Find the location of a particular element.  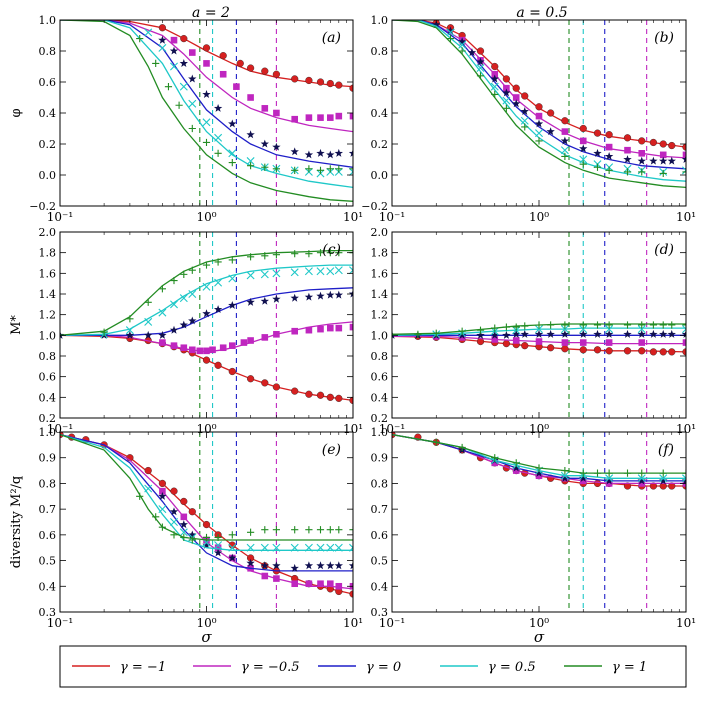

y-tick-label: 0.4 is located at coordinates (380, 586).